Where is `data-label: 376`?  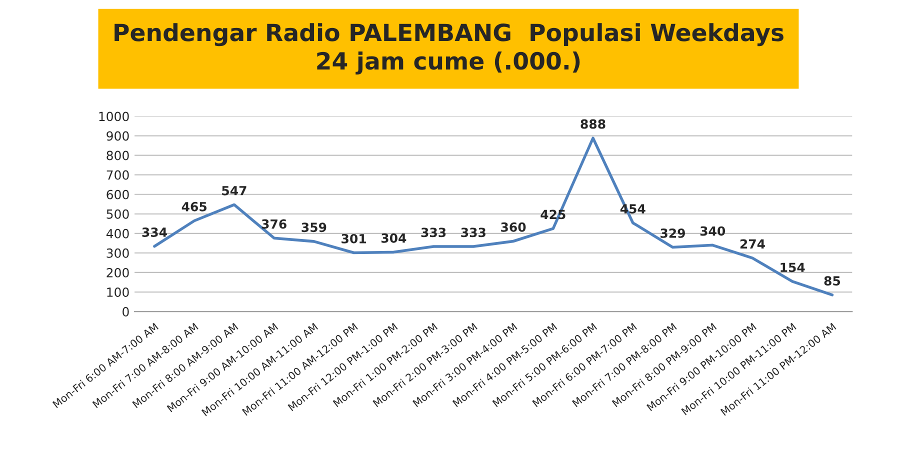 data-label: 376 is located at coordinates (274, 224).